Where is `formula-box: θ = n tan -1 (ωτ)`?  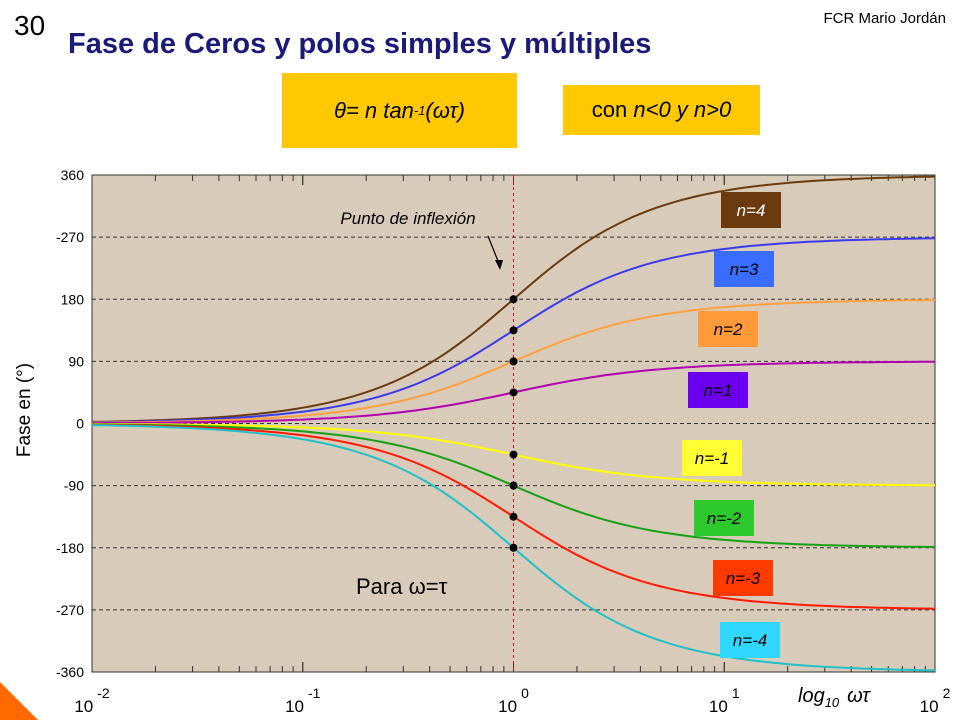 formula-box: θ = n tan -1 (ωτ) is located at coordinates (399, 110).